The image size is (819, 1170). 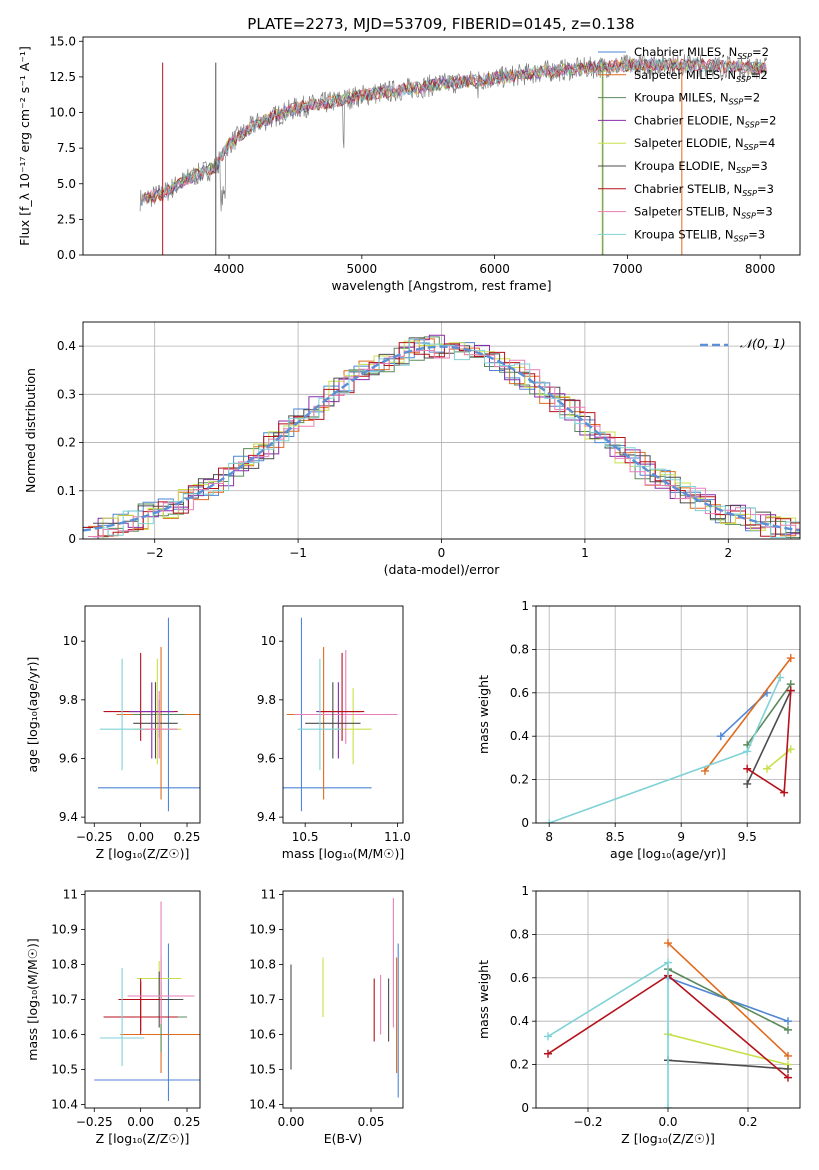 What do you see at coordinates (685, 75) in the screenshot?
I see `legend-text: Salpeter MILES, N` at bounding box center [685, 75].